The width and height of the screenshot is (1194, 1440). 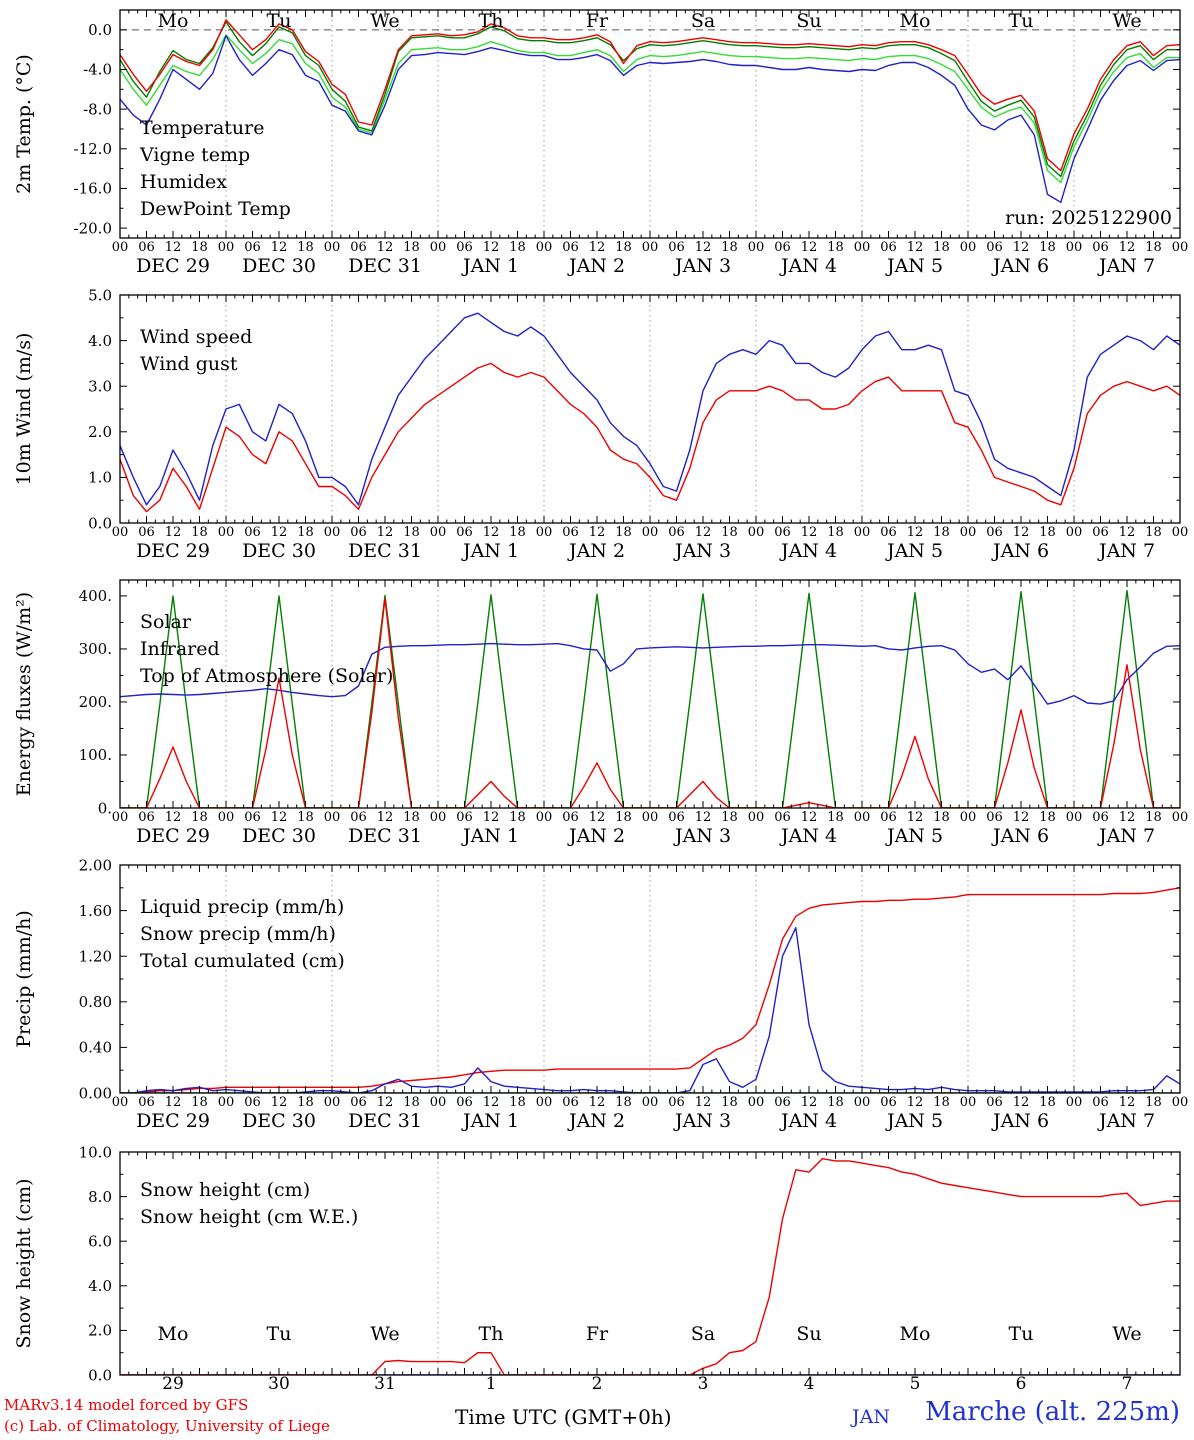 What do you see at coordinates (242, 907) in the screenshot?
I see `legend-liquid-precip: Liquid precip (mm/h)` at bounding box center [242, 907].